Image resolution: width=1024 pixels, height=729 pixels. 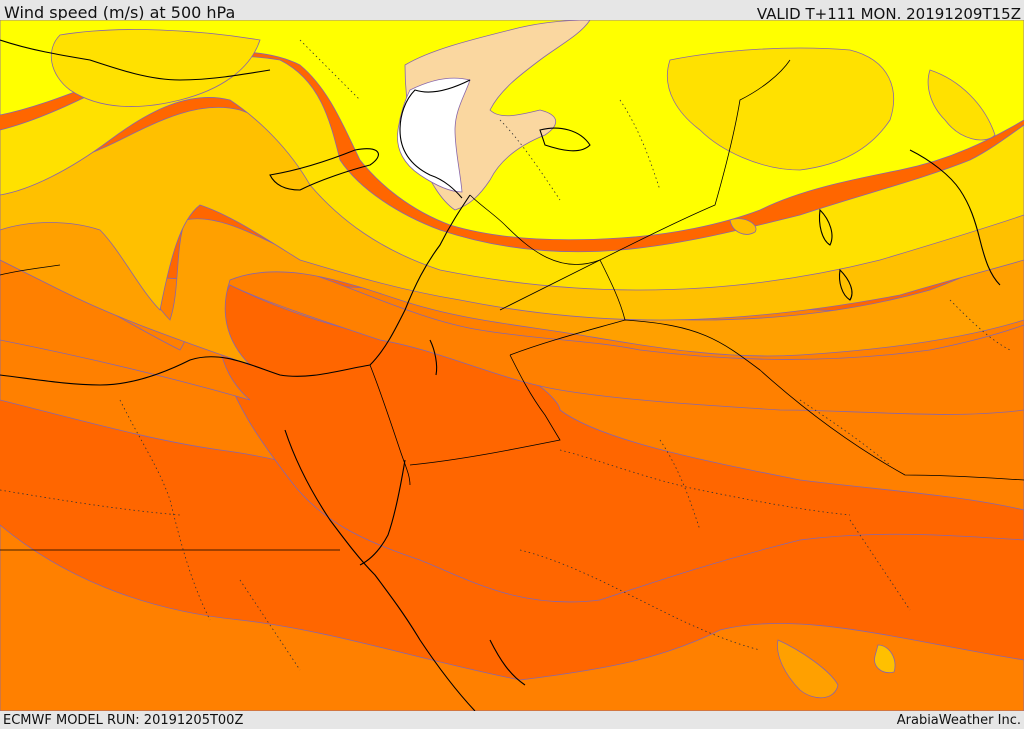 I want to click on map-title: Wind speed (m/s) at 500 hPa, so click(x=120, y=12).